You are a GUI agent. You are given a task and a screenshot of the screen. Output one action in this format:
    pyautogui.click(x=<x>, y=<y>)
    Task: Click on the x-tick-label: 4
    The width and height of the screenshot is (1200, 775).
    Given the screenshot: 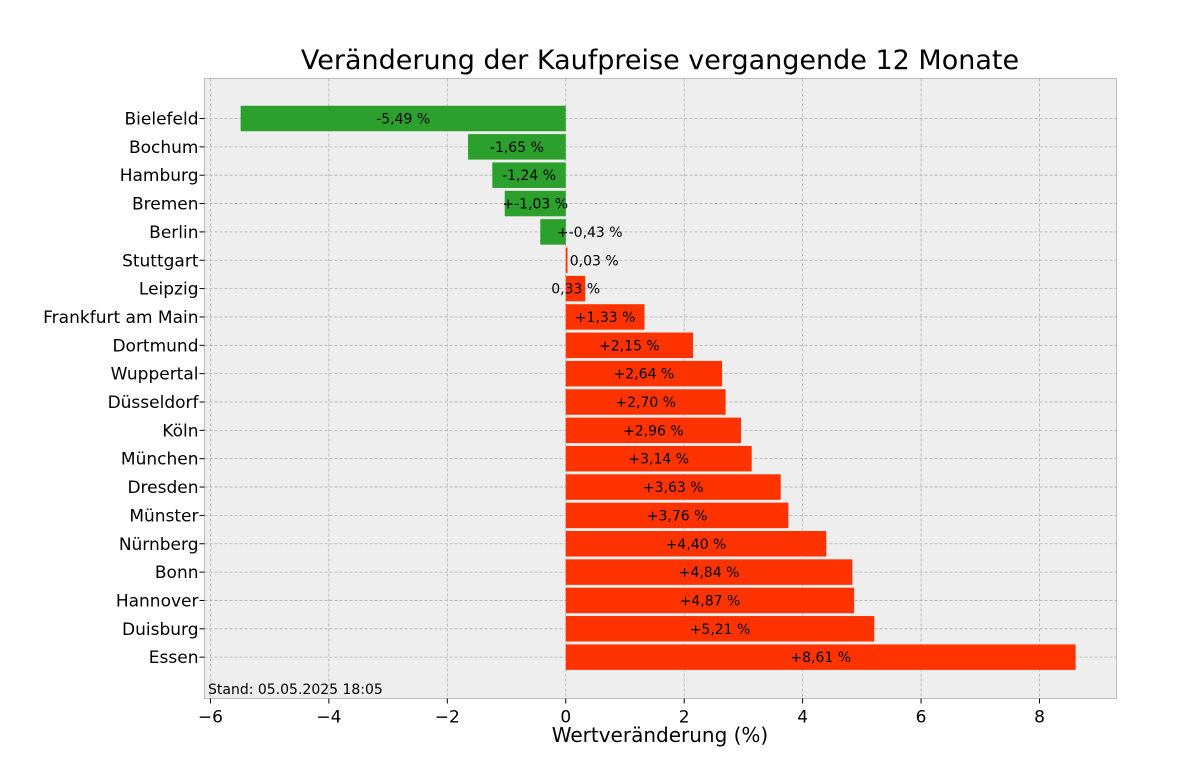 What is the action you would take?
    pyautogui.click(x=802, y=718)
    